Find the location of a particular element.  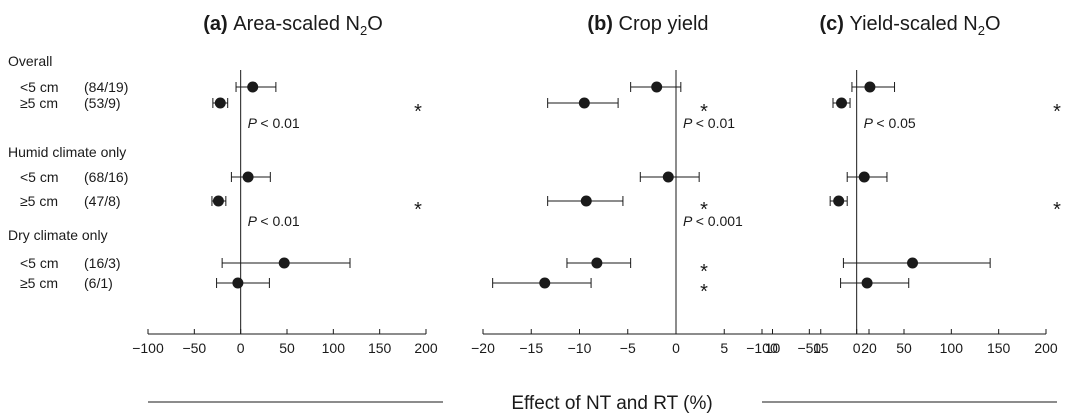

x-tick-label: −10 is located at coordinates (580, 348).